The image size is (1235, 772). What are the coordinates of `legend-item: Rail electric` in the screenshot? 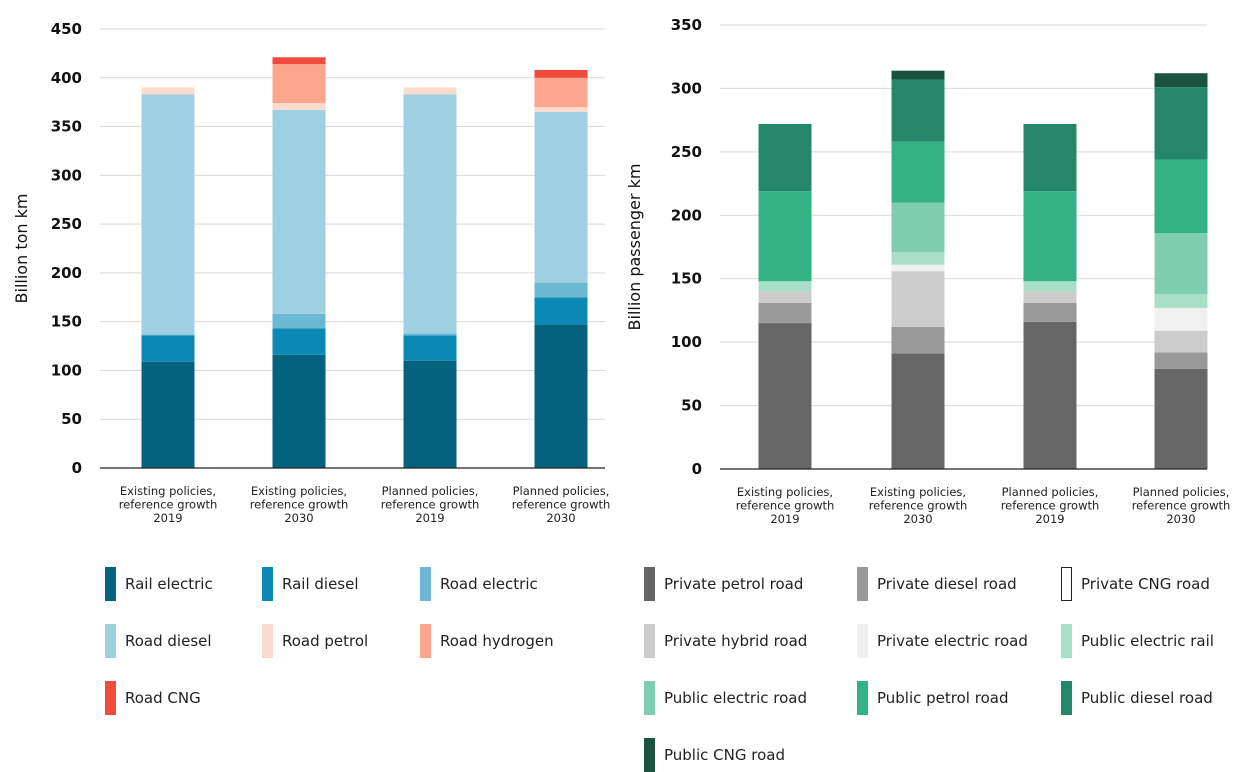 It's located at (159, 584).